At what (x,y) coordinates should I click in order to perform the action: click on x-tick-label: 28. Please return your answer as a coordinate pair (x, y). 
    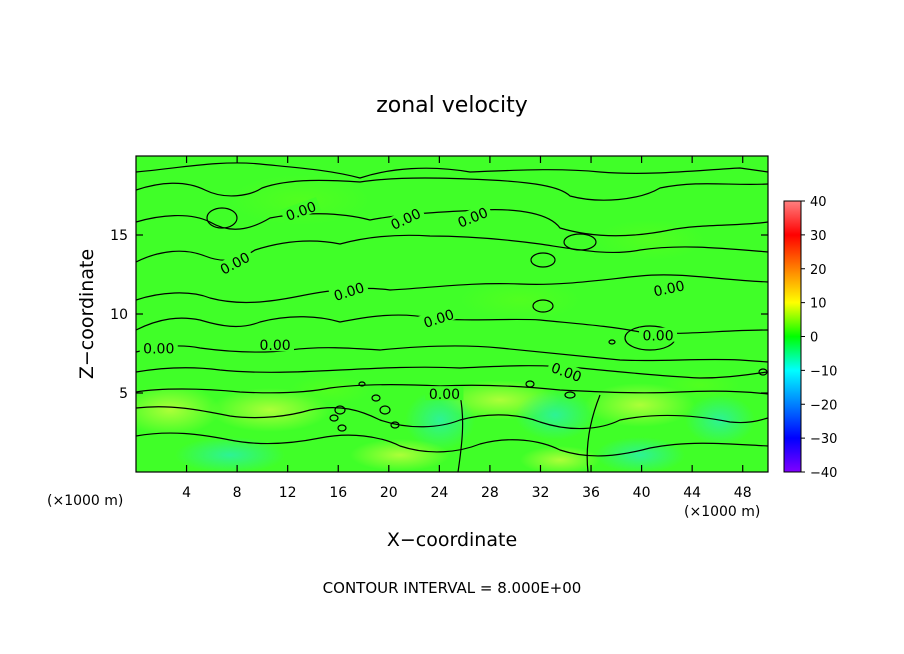
    Looking at the image, I should click on (490, 493).